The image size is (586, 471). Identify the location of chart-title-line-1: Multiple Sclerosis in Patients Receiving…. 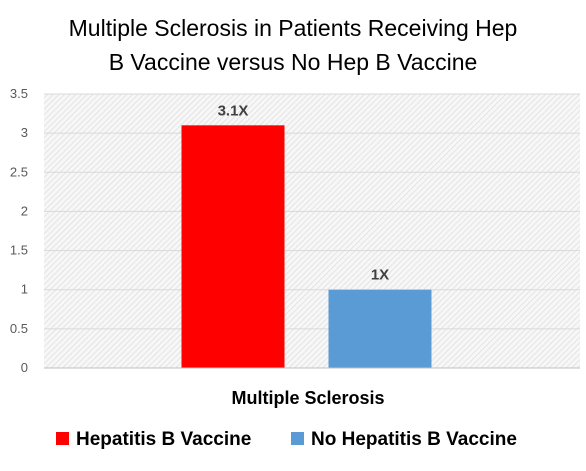
(293, 28).